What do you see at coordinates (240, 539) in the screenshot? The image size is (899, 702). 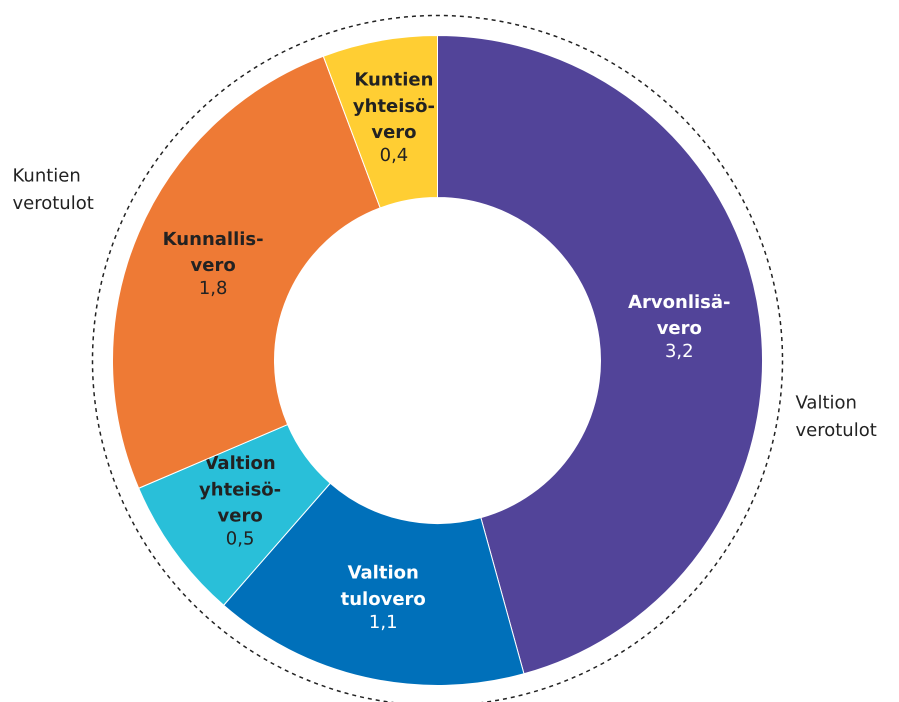 I see `data-label: 0,5` at bounding box center [240, 539].